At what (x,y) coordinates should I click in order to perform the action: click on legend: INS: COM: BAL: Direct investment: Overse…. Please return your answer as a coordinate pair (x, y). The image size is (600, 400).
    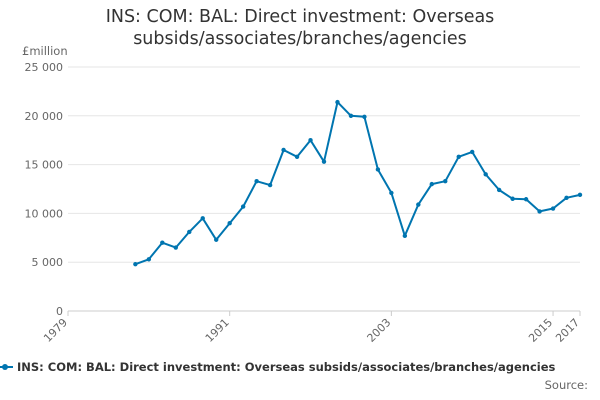
    Looking at the image, I should click on (277, 367).